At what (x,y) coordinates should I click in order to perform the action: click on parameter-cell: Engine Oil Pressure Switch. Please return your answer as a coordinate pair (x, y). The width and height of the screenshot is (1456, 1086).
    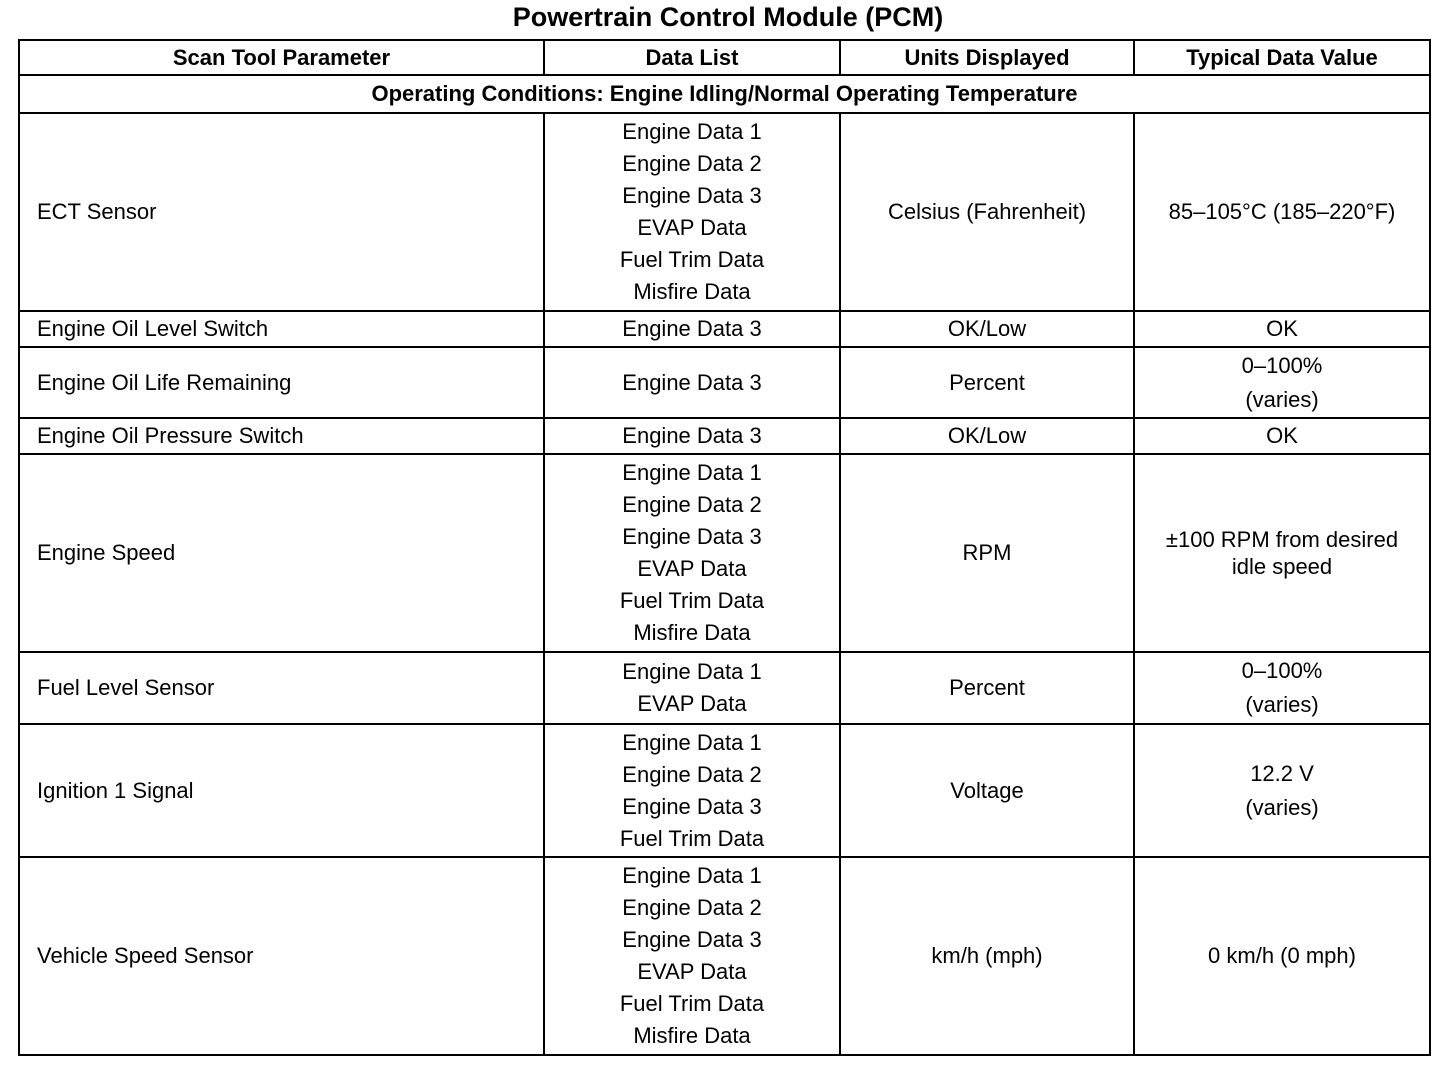
    Looking at the image, I should click on (281, 436).